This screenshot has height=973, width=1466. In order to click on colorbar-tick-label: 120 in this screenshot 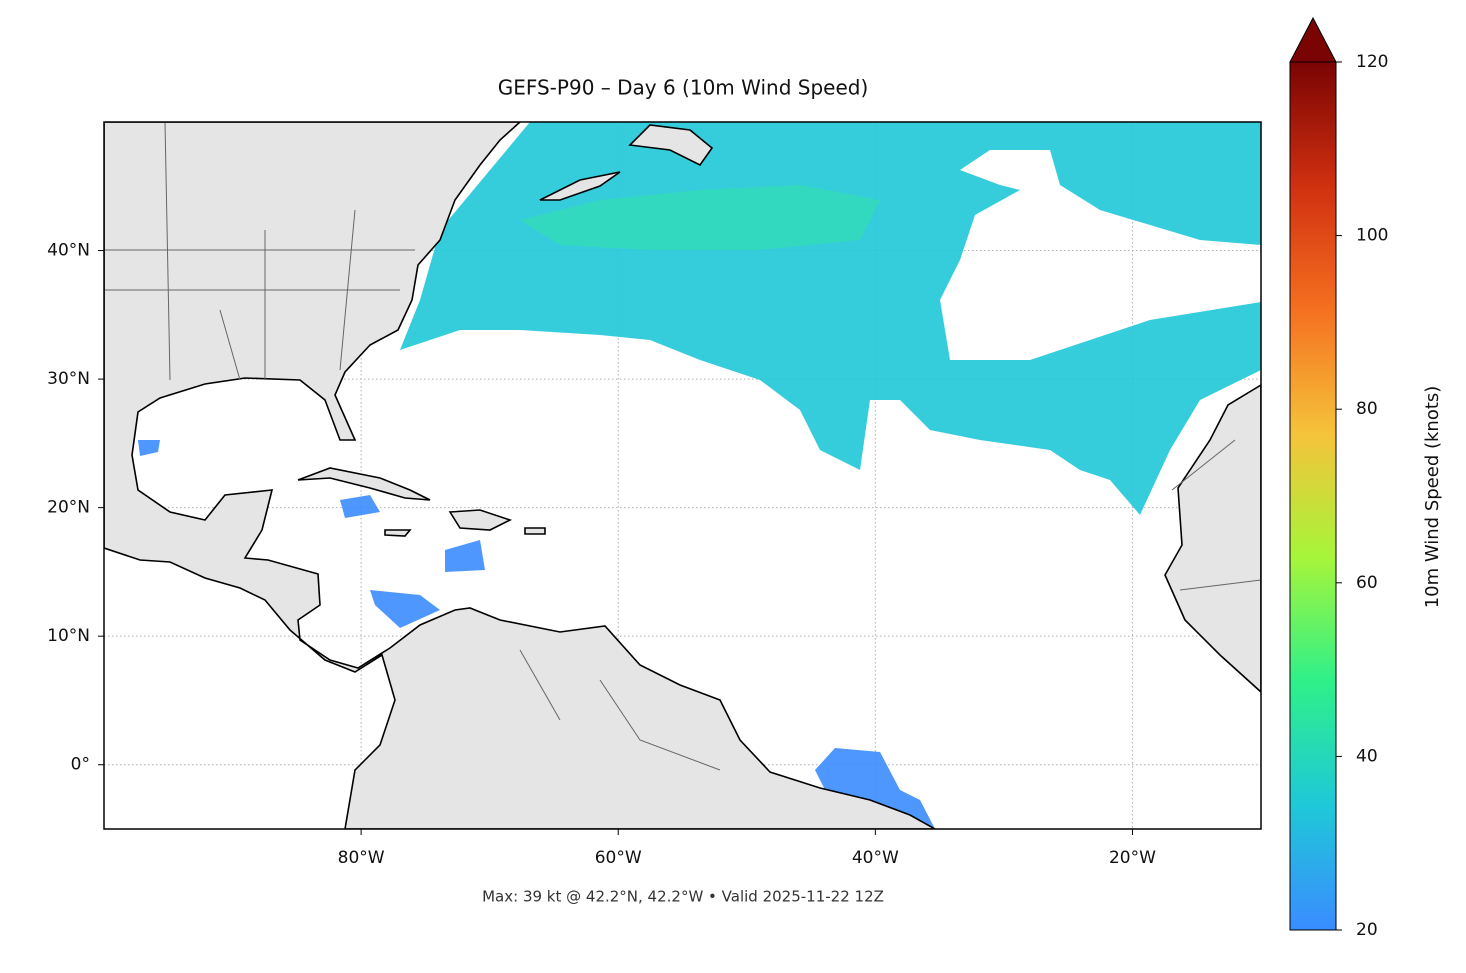, I will do `click(1372, 62)`.